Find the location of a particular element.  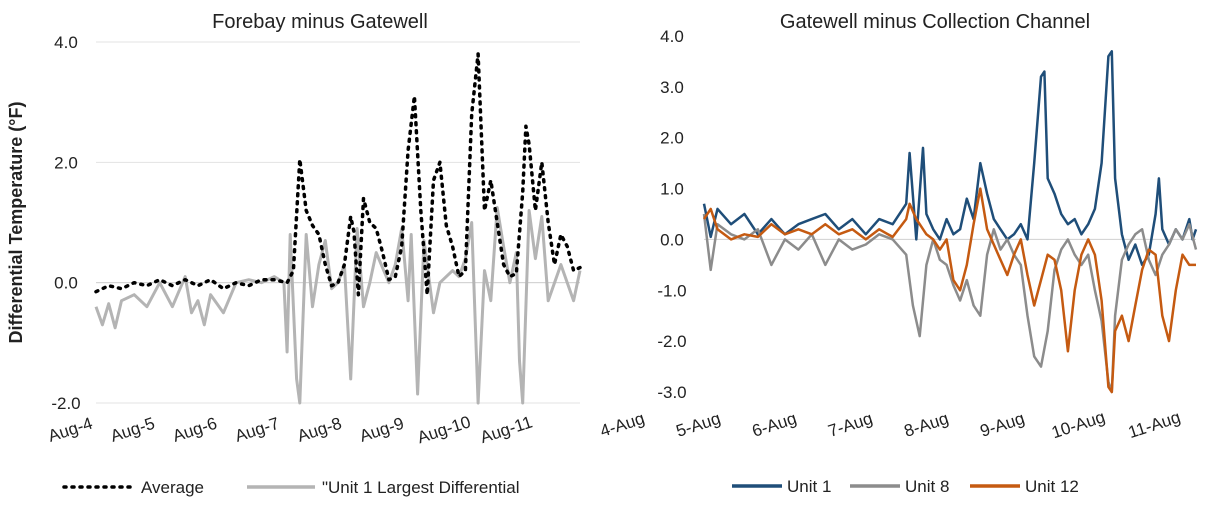

legend-label-2: Unit 8 is located at coordinates (927, 486).